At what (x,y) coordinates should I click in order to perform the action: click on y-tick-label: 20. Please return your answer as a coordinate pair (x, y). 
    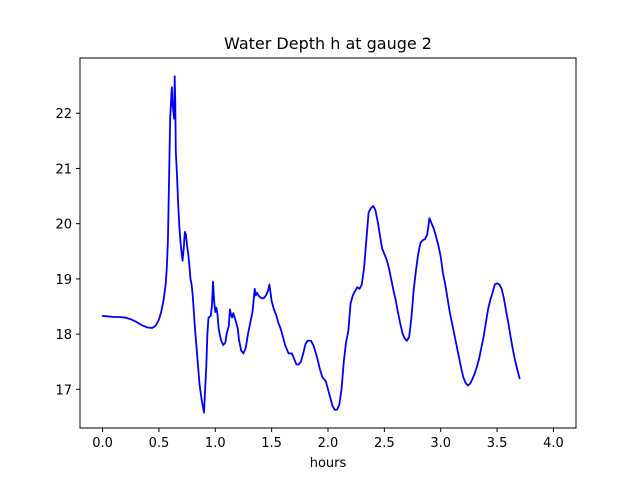
    Looking at the image, I should click on (63, 225).